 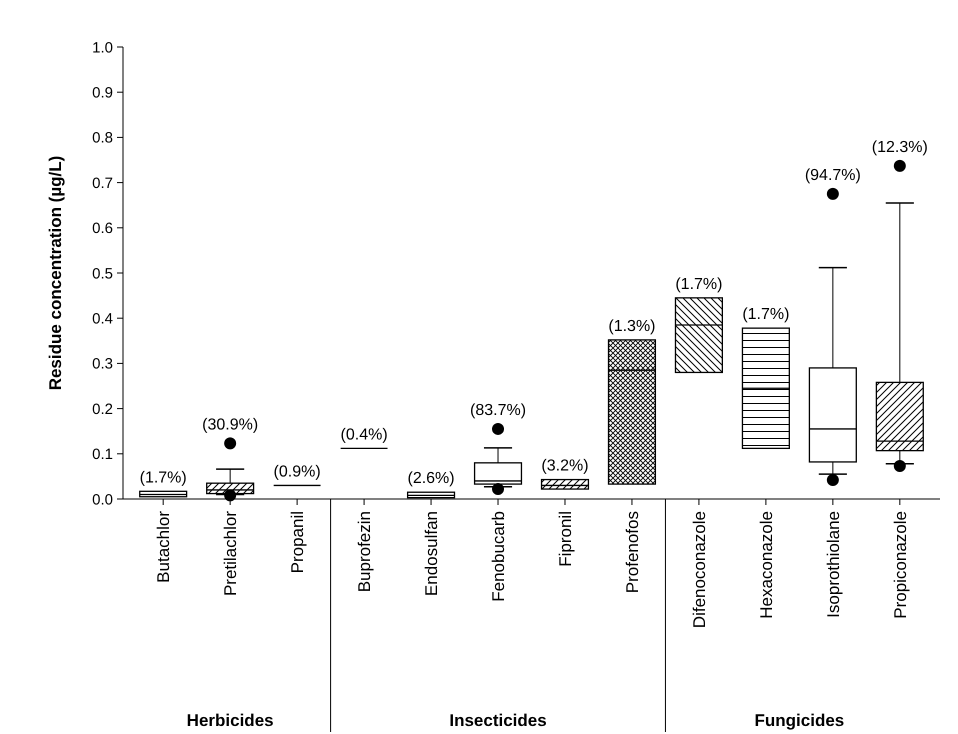 I want to click on x-tick-label: Hexaconazole, so click(x=766, y=565).